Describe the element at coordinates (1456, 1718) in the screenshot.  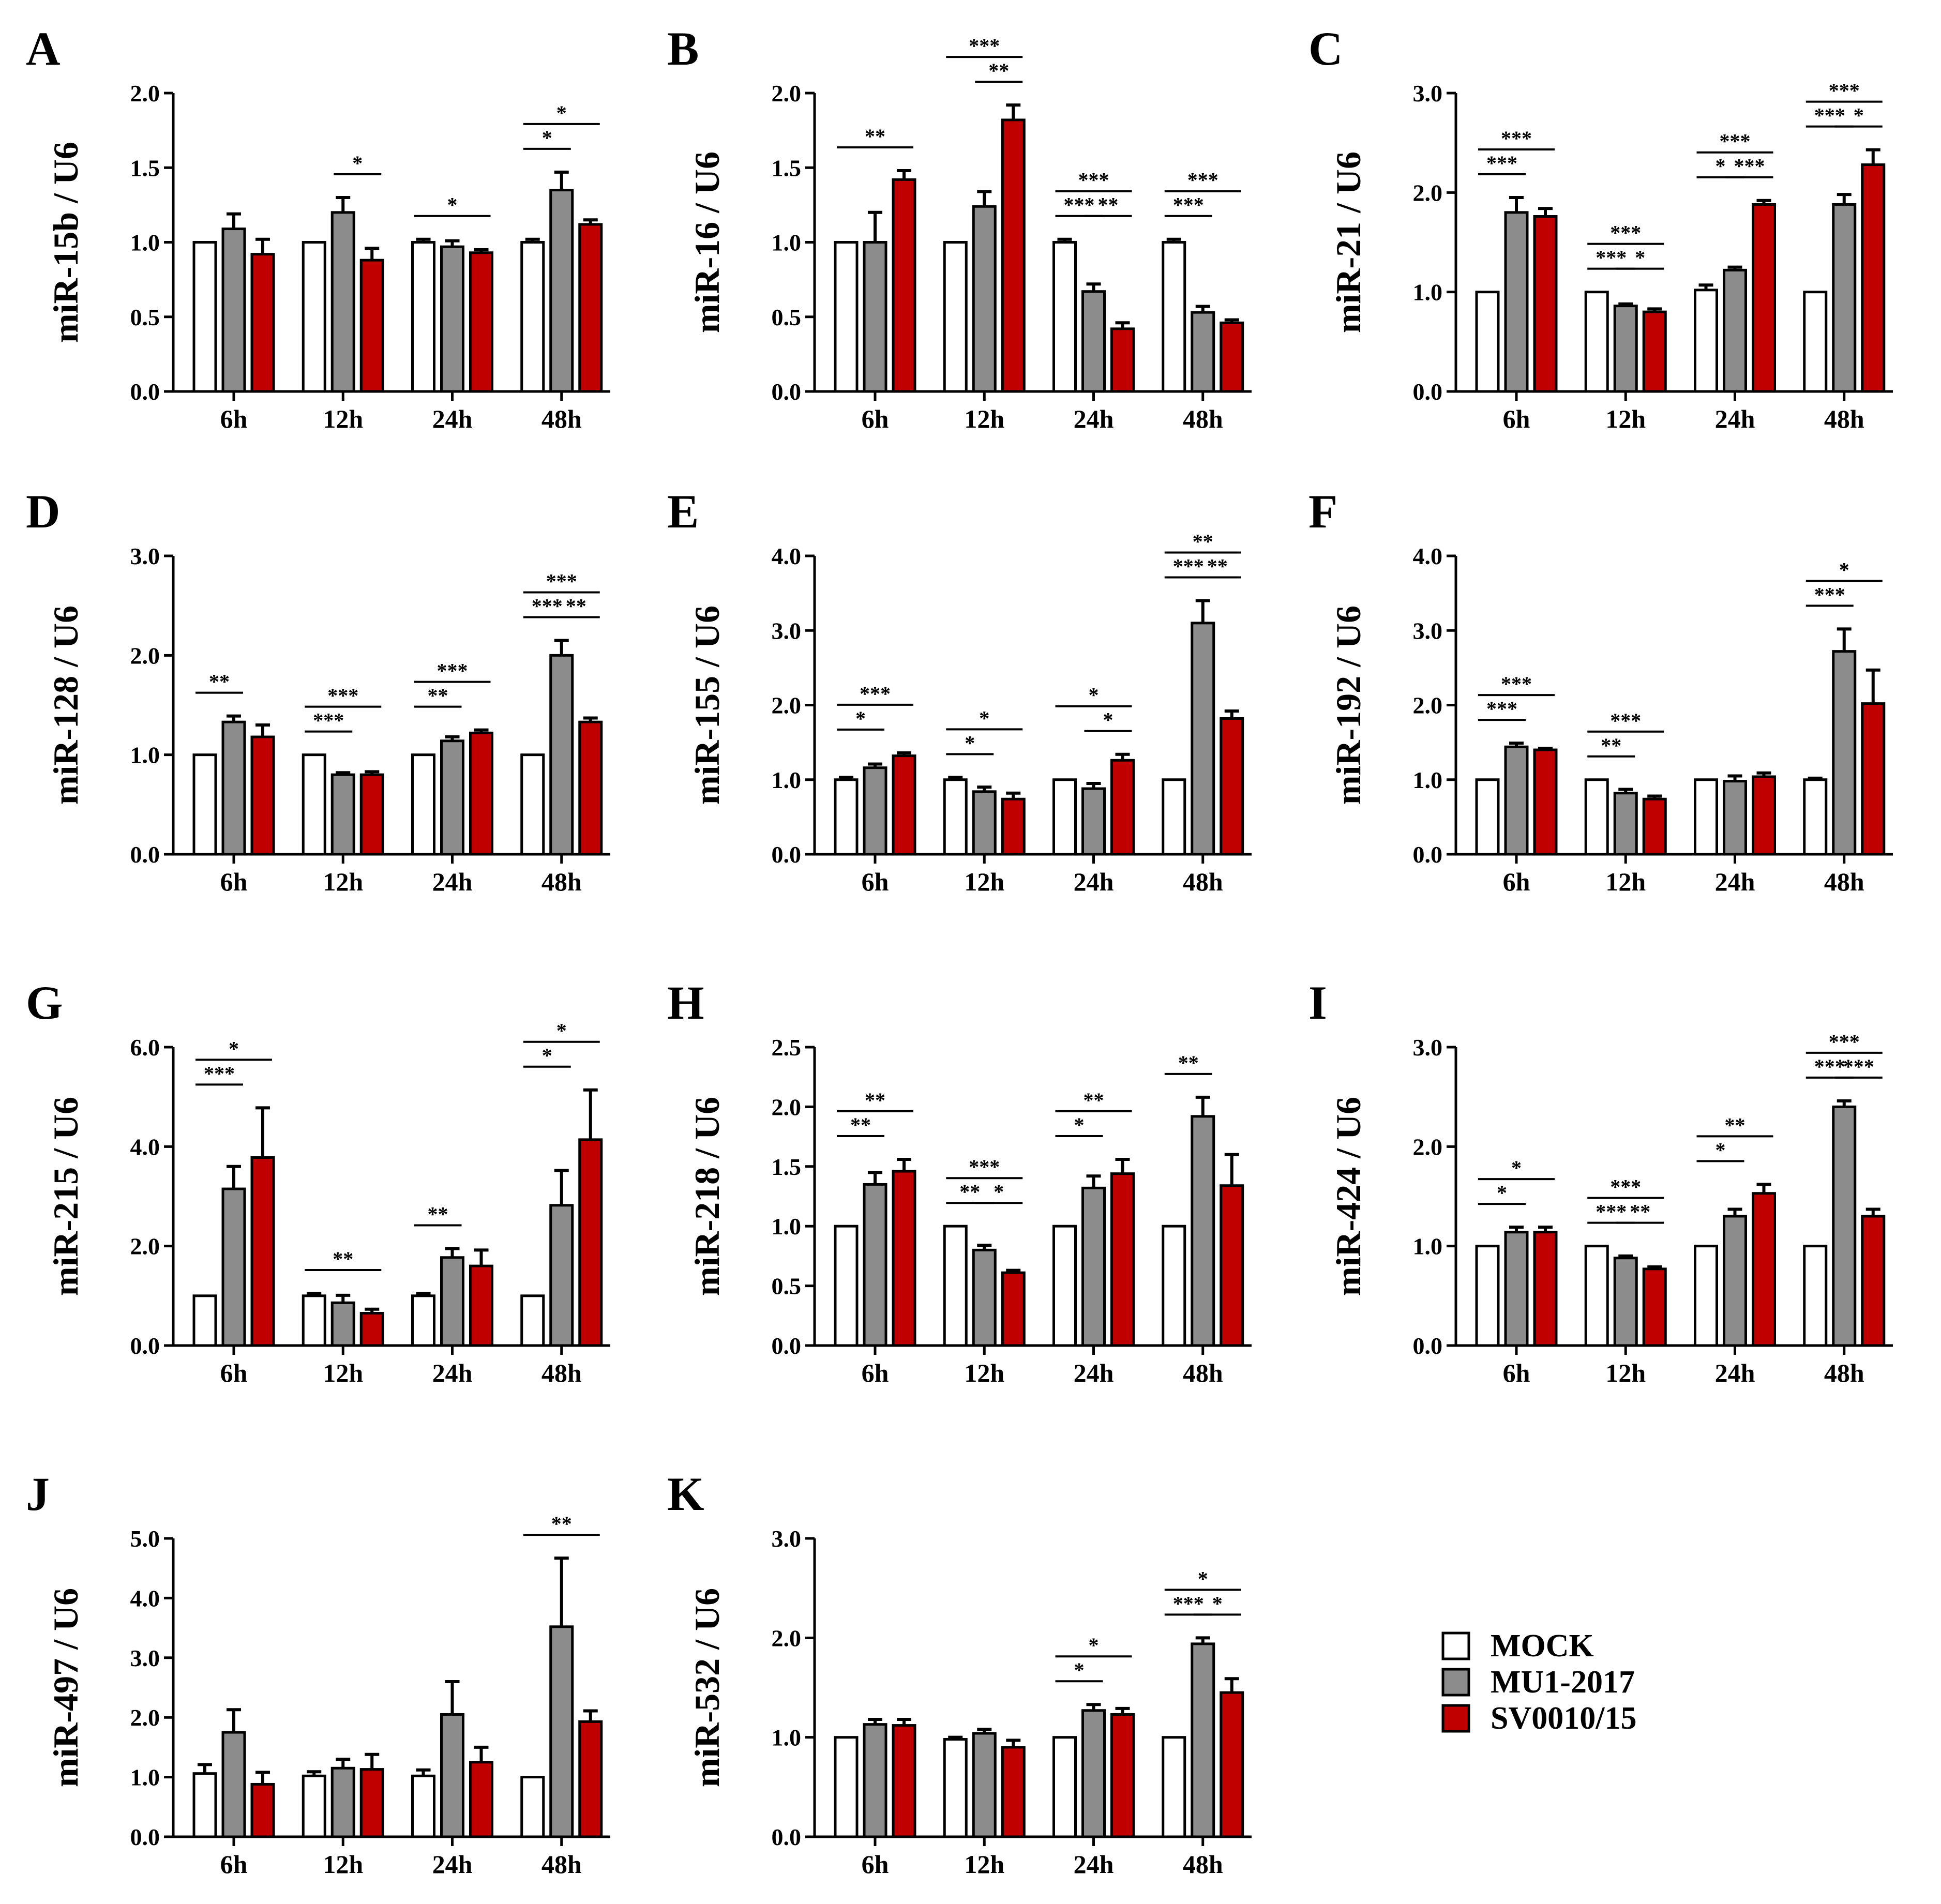
I see `legend-swatch` at that location.